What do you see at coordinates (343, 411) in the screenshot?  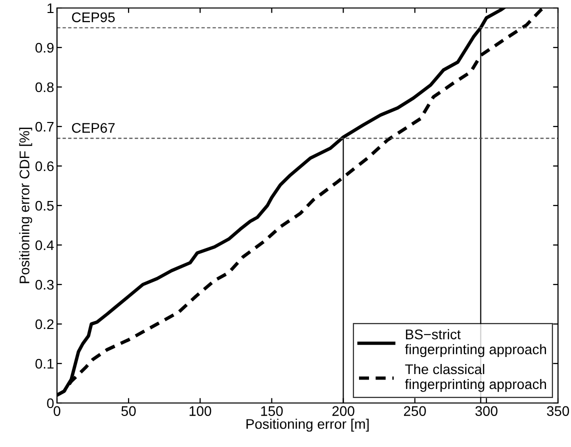 I see `x-tick-label: 200` at bounding box center [343, 411].